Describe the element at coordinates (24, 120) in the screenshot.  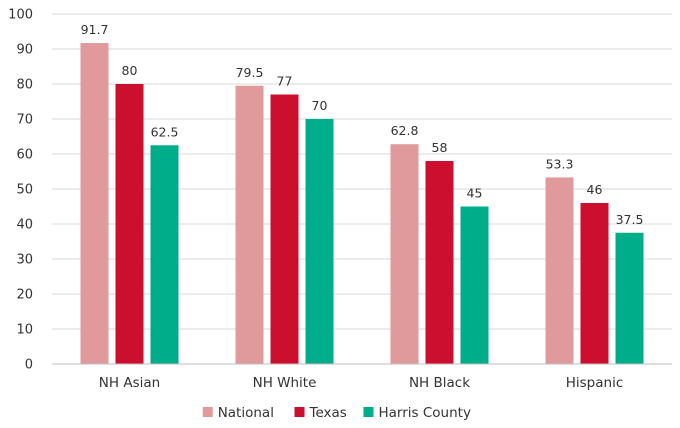
I see `y-tick-label-70: 70` at that location.